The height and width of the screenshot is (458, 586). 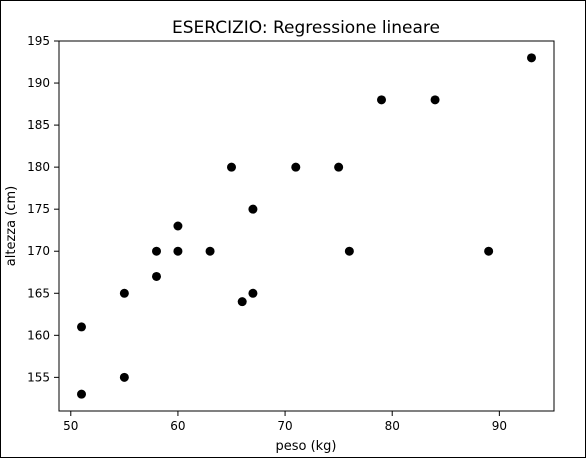 What do you see at coordinates (392, 426) in the screenshot?
I see `x-tick-label: 80` at bounding box center [392, 426].